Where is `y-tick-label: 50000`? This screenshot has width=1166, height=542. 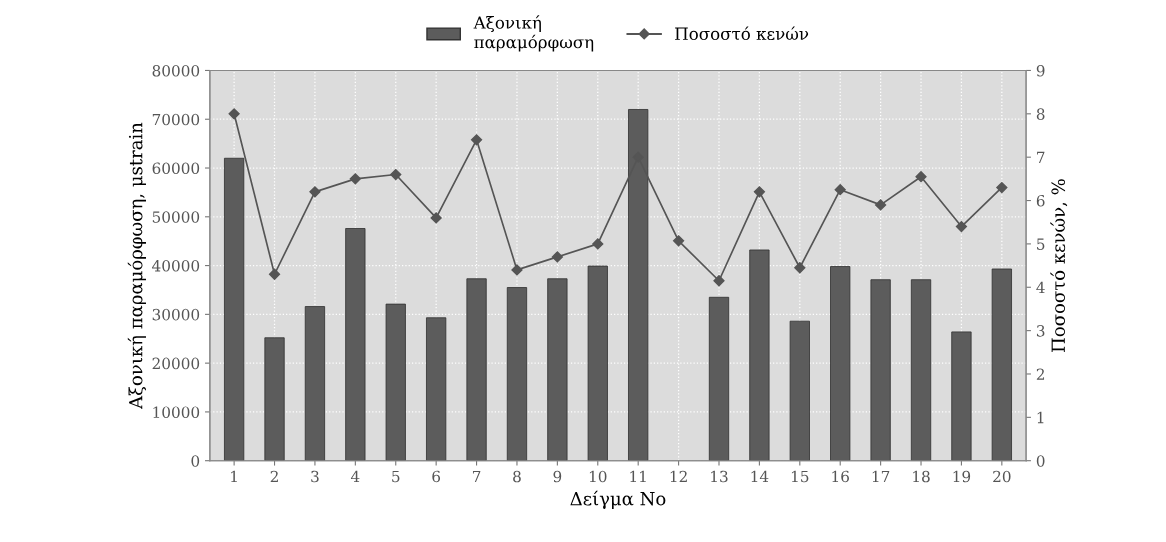
y-tick-label: 50000 is located at coordinates (176, 217).